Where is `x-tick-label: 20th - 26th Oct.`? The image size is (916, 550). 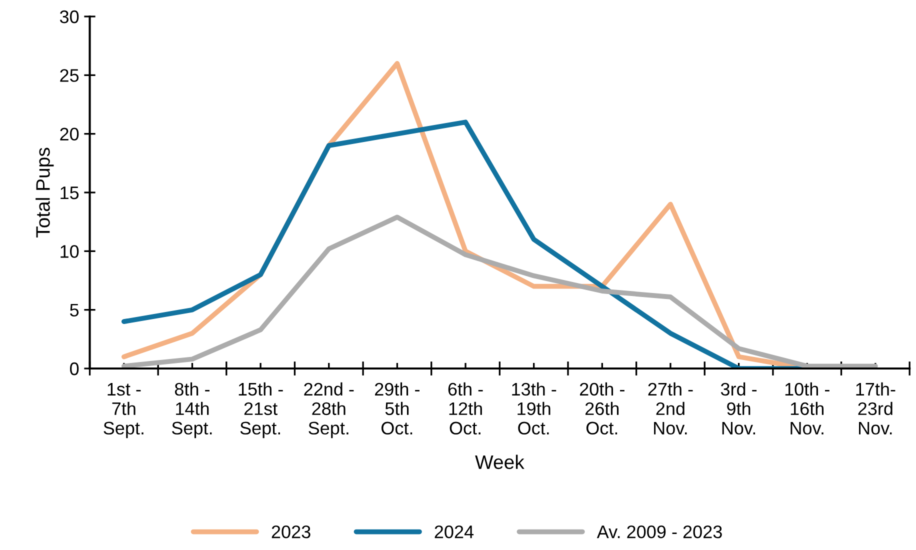
x-tick-label: 20th - 26th Oct. is located at coordinates (602, 408).